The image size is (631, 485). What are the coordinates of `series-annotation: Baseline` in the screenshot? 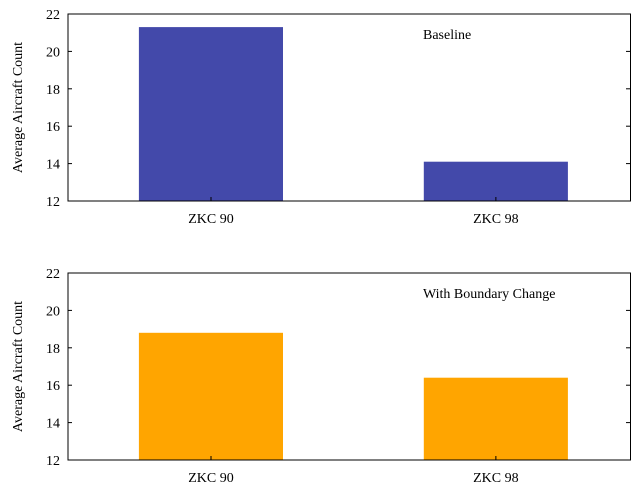 It's located at (447, 35).